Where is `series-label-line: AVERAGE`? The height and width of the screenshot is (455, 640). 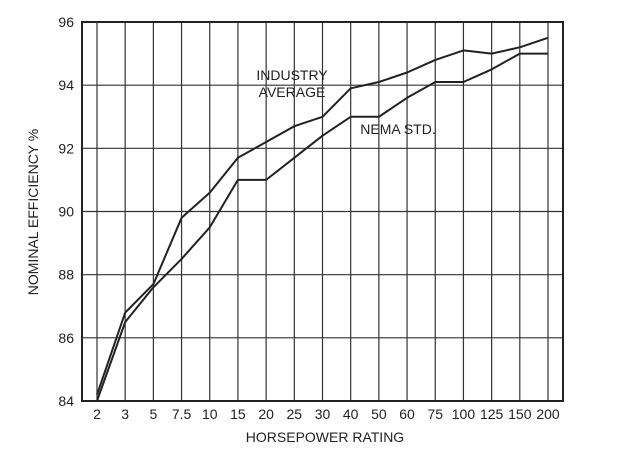 series-label-line: AVERAGE is located at coordinates (292, 92).